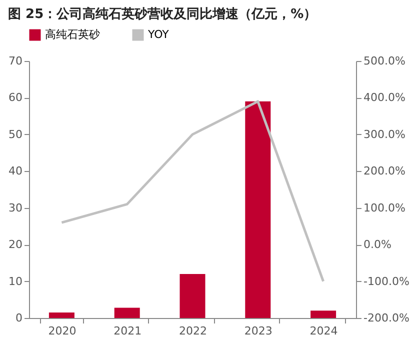 Image resolution: width=417 pixels, height=344 pixels. I want to click on y-tick-label: 0, so click(19, 318).